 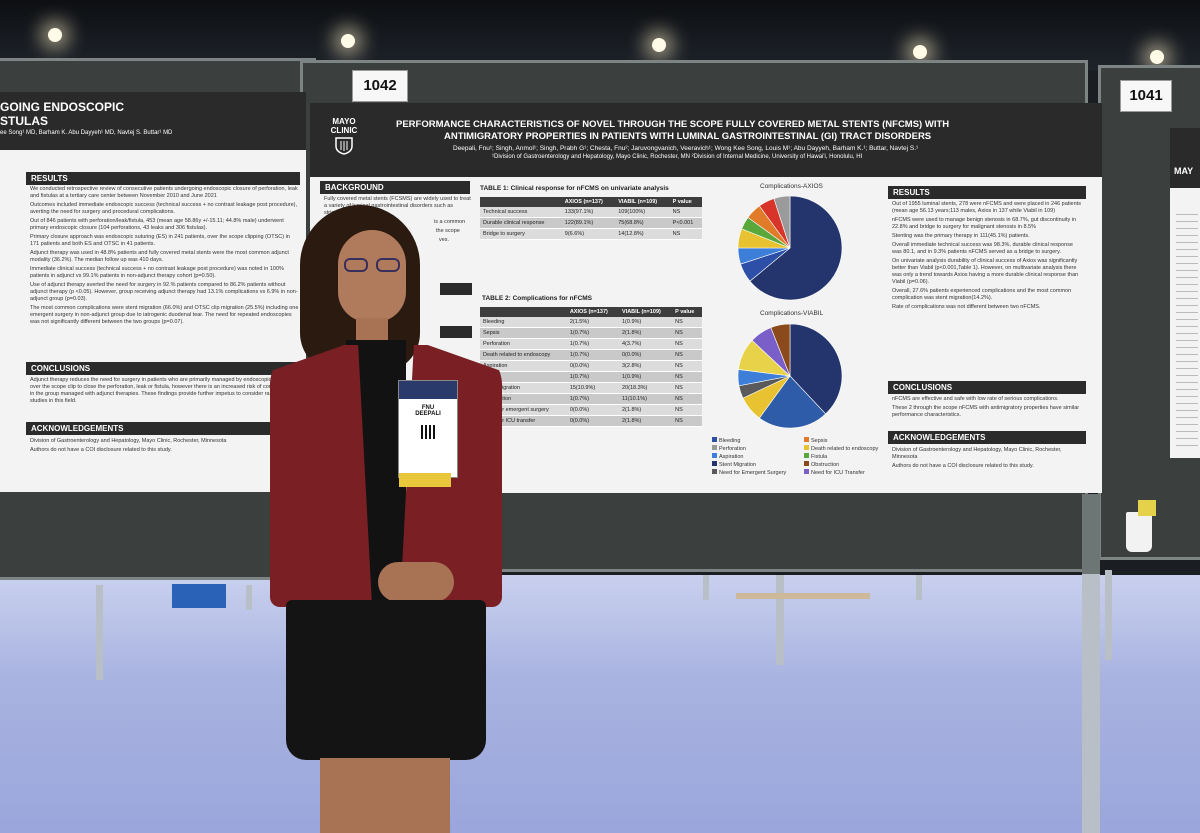 I want to click on pie-axios-slice, so click(x=796, y=248).